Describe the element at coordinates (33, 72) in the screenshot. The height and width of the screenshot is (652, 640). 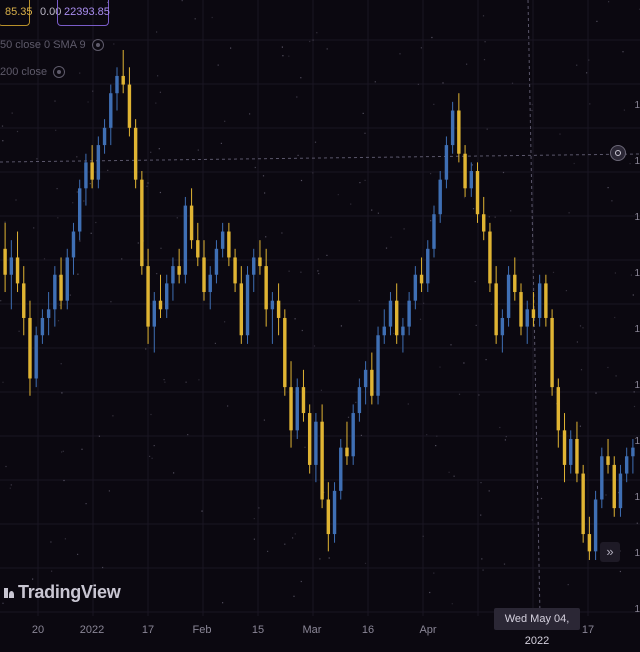
I see `indicator-legend-200: 200 close` at that location.